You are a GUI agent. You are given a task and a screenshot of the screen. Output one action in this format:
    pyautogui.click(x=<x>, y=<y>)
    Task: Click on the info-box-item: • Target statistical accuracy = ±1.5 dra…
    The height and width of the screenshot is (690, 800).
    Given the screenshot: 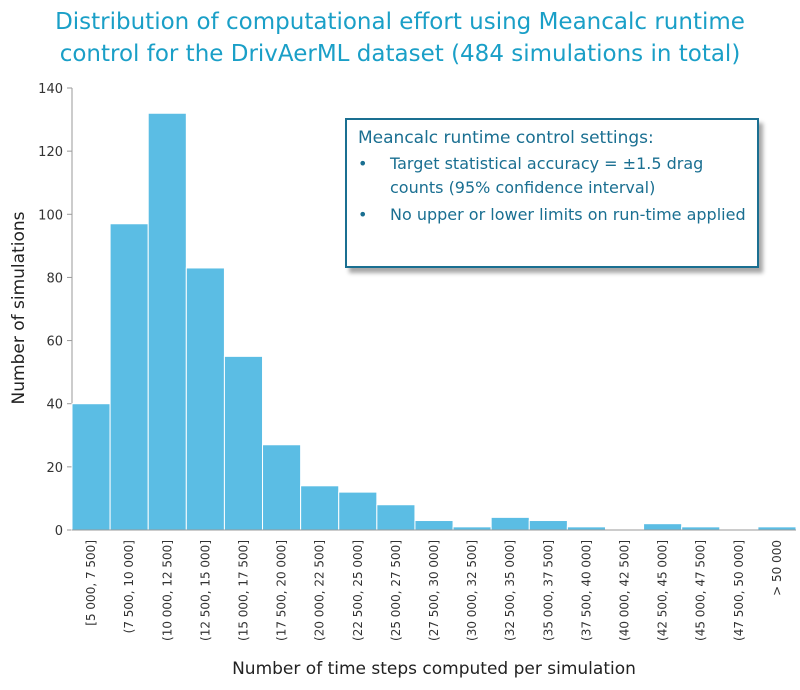 What is the action you would take?
    pyautogui.click(x=552, y=176)
    